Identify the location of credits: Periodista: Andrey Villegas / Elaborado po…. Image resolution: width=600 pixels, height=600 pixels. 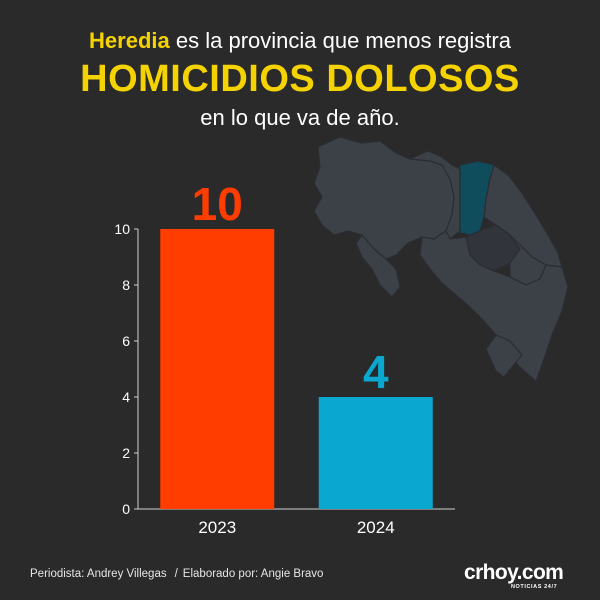
(176, 574).